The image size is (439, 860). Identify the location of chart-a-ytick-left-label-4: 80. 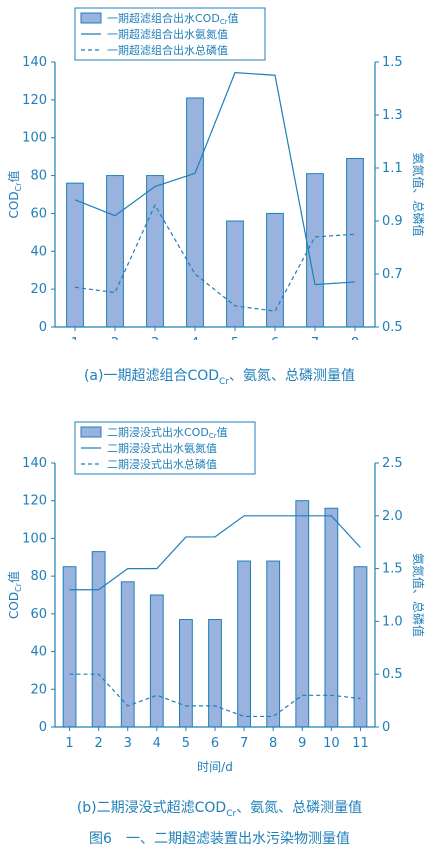
(38, 176).